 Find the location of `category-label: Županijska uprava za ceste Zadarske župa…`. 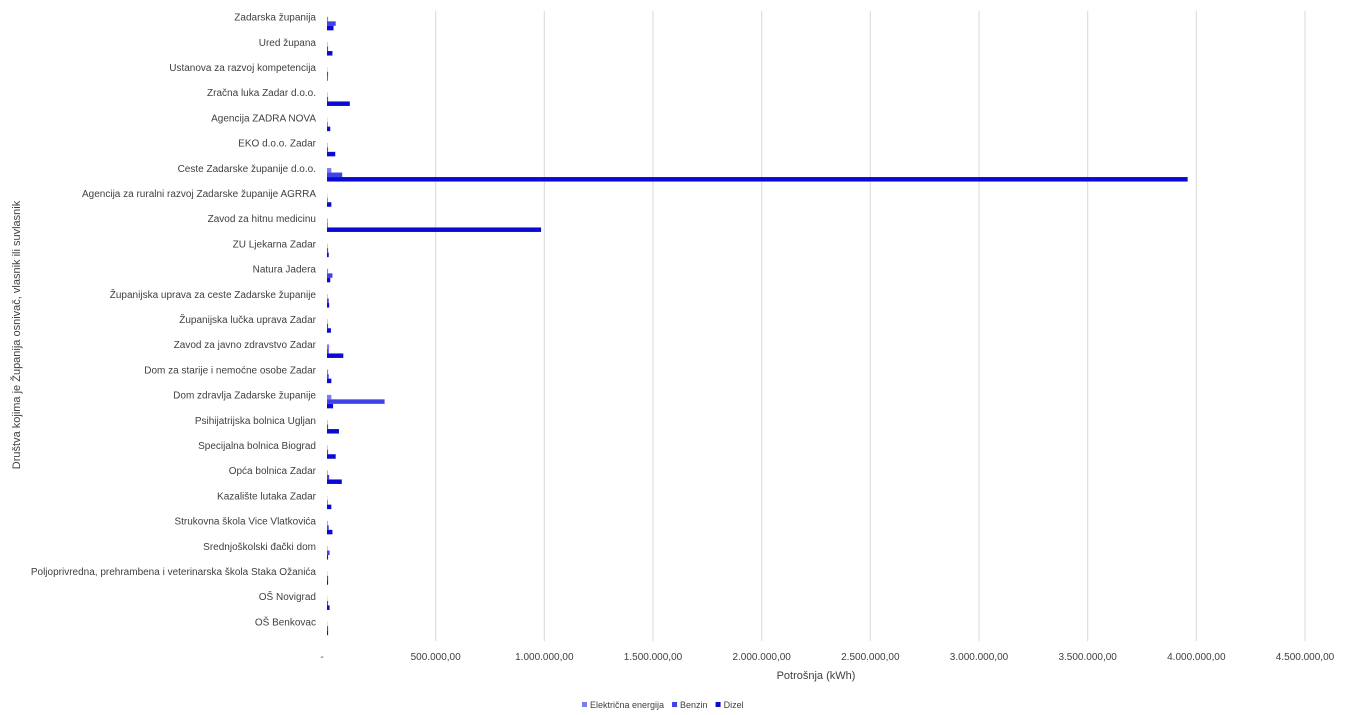

category-label: Županijska uprava za ceste Zadarske župa… is located at coordinates (213, 294).